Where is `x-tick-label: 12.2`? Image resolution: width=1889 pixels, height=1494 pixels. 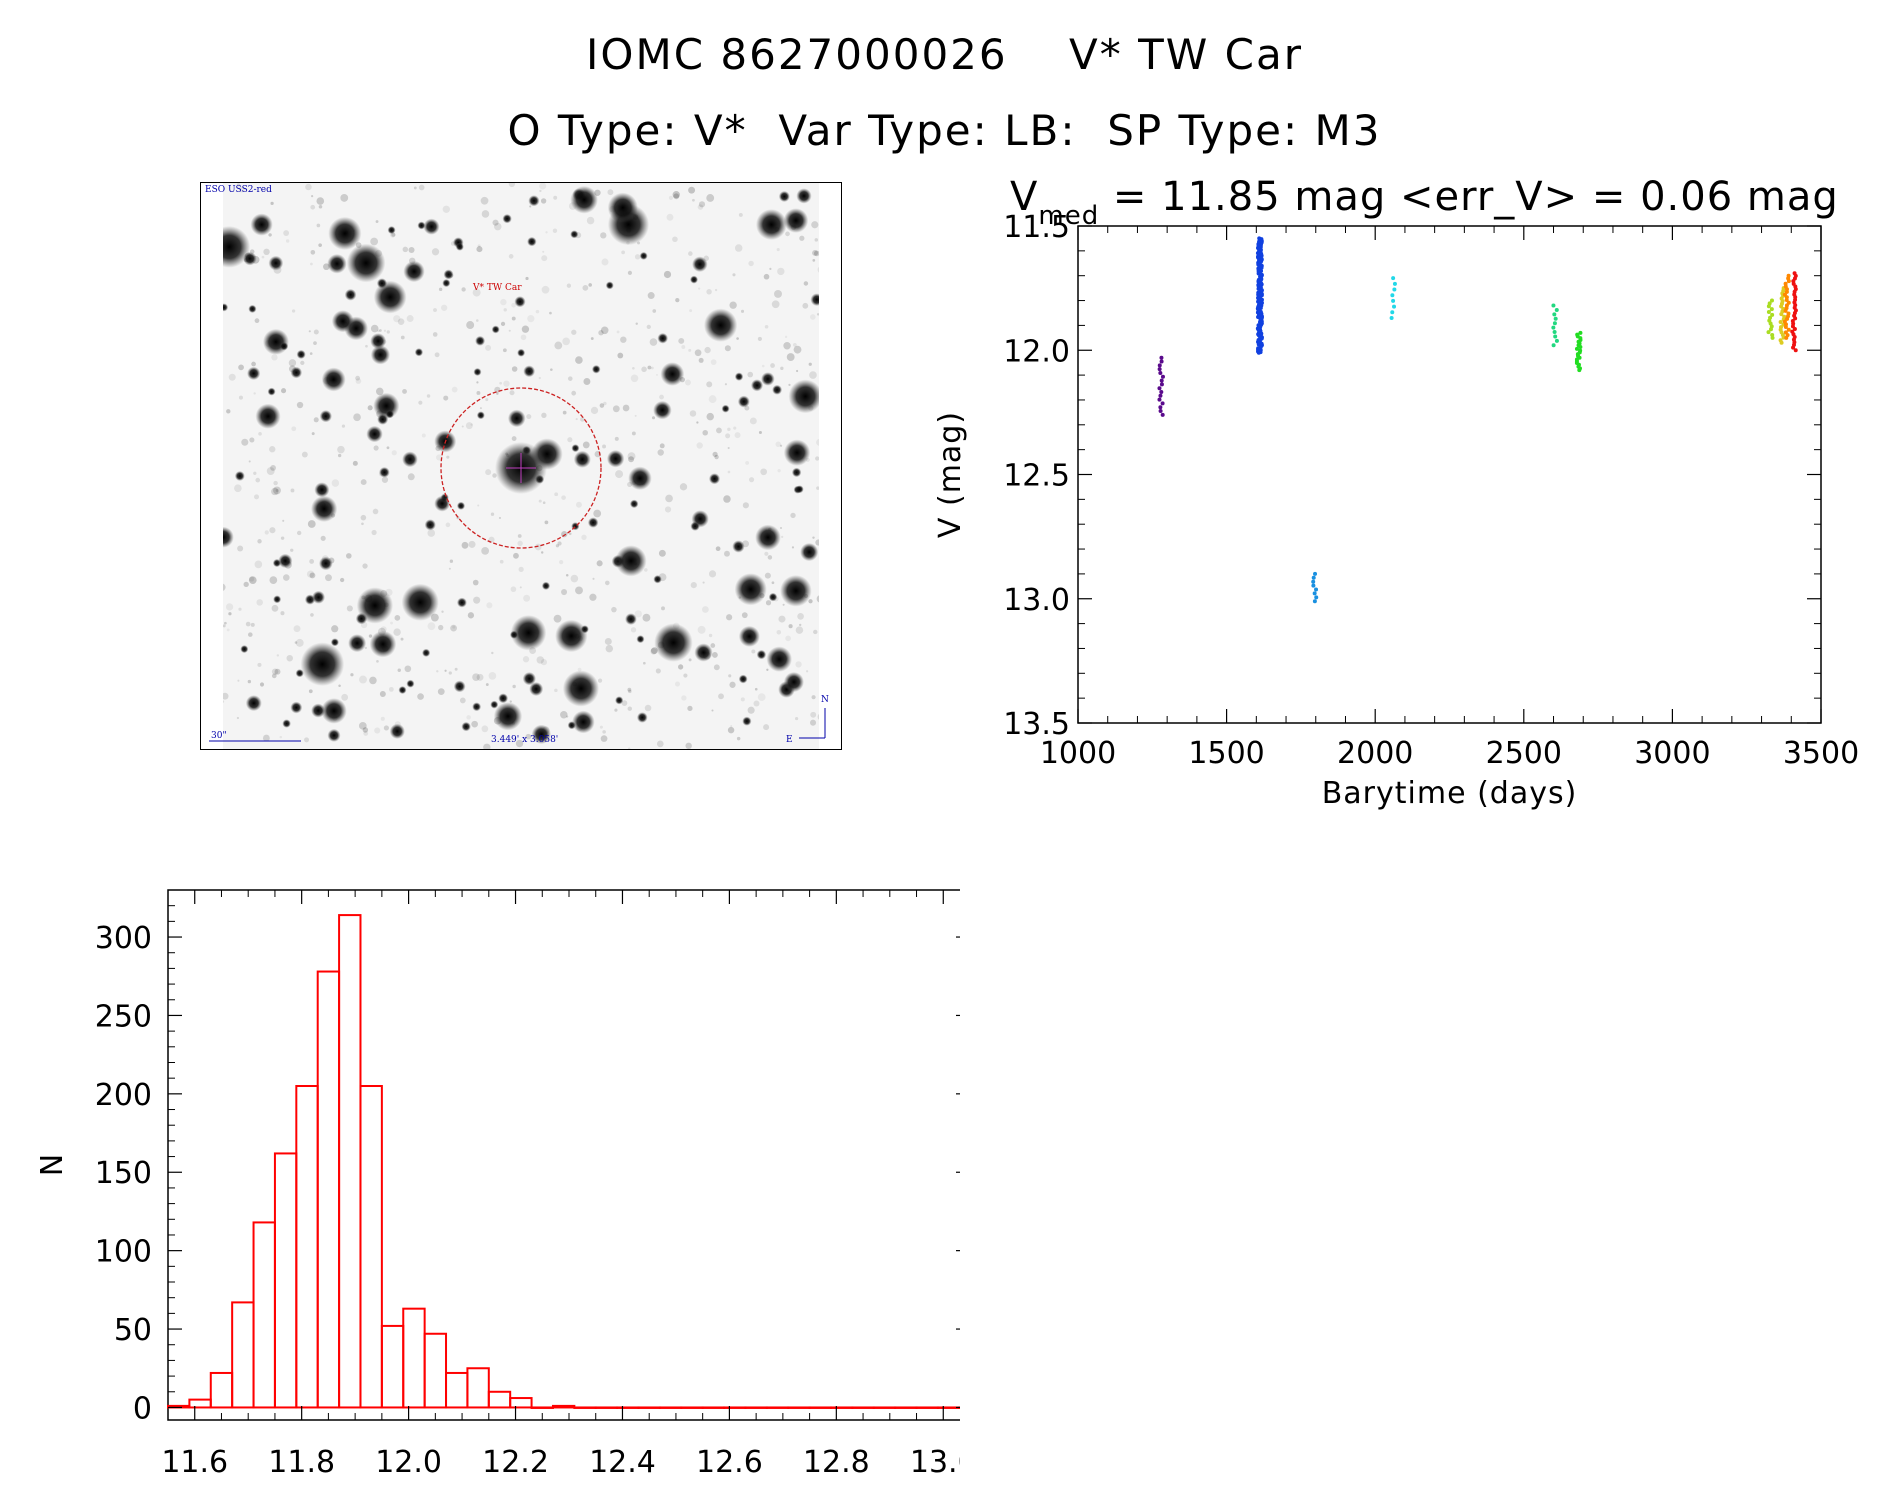 x-tick-label: 12.2 is located at coordinates (515, 1462).